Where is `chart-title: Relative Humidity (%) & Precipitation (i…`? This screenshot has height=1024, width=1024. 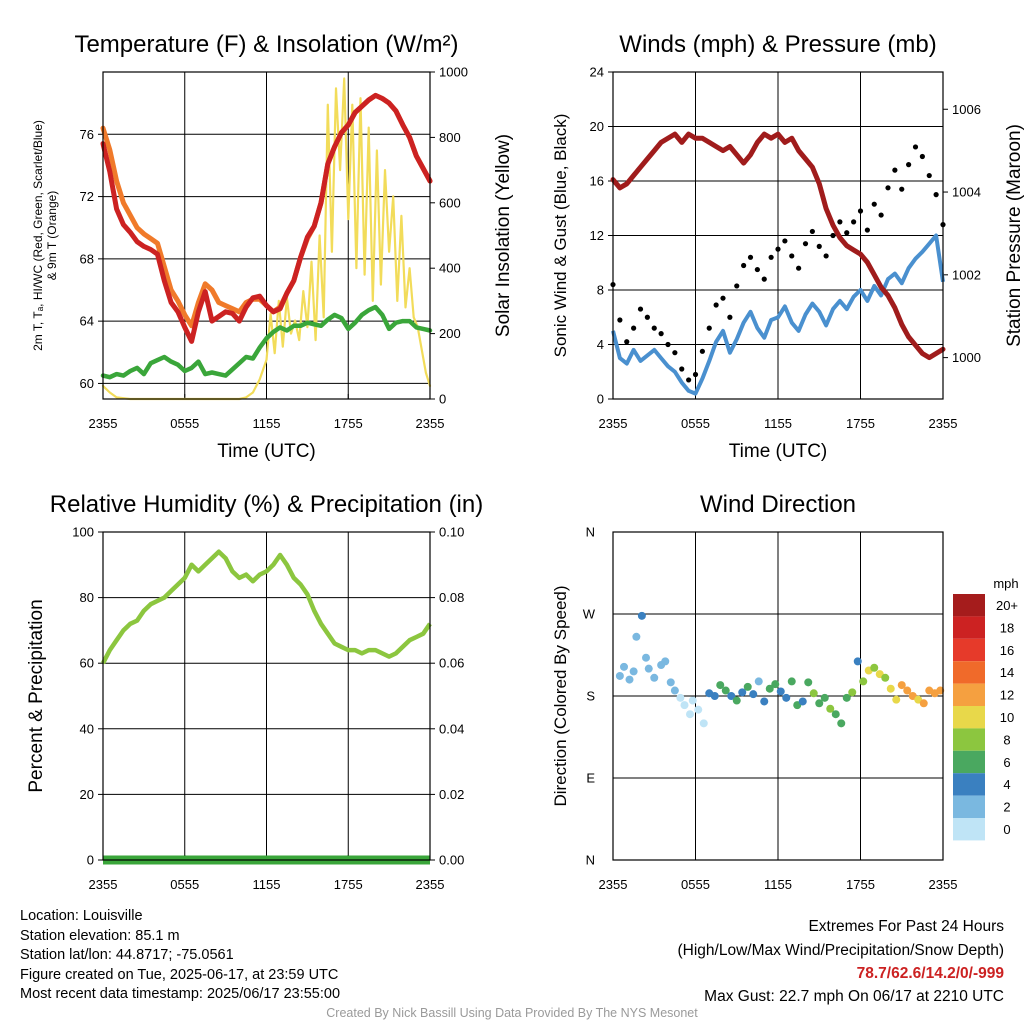
chart-title: Relative Humidity (%) & Precipitation (i… is located at coordinates (266, 504).